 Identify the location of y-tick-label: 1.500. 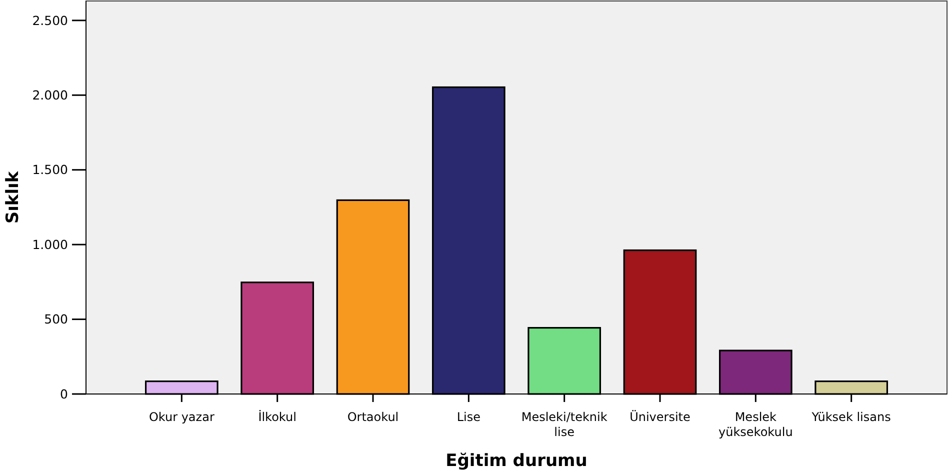
(50, 170).